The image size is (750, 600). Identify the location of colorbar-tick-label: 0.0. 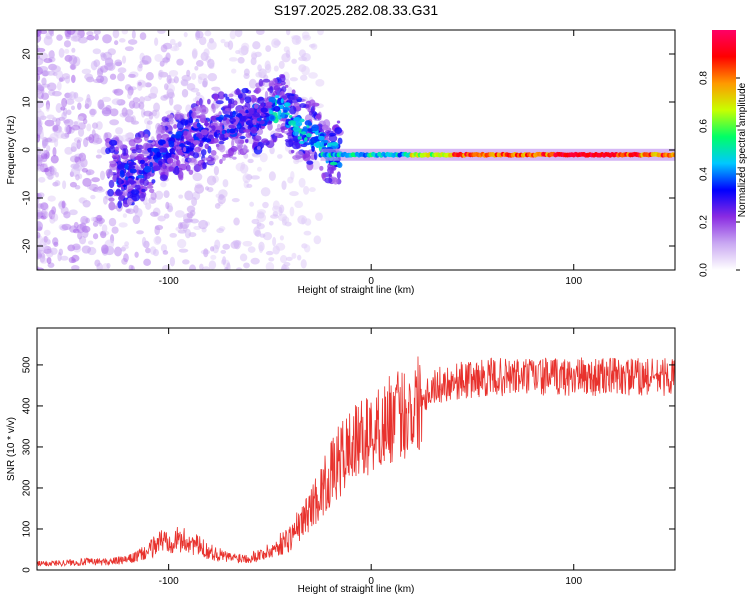
(704, 270).